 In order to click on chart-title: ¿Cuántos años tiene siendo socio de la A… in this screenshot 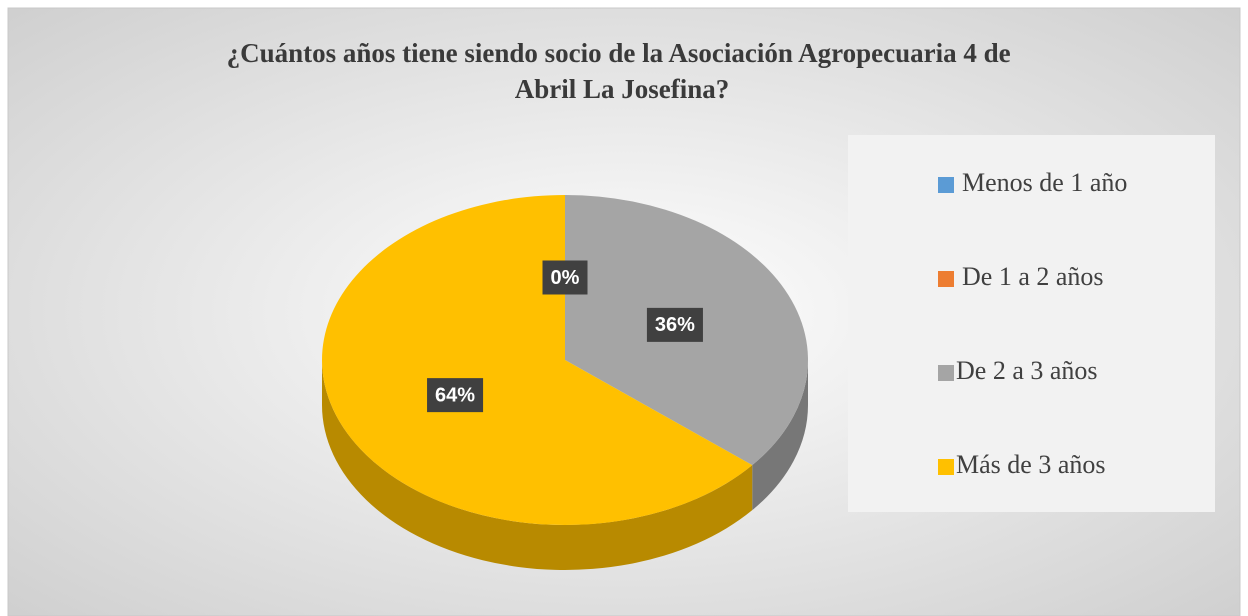, I will do `click(622, 71)`.